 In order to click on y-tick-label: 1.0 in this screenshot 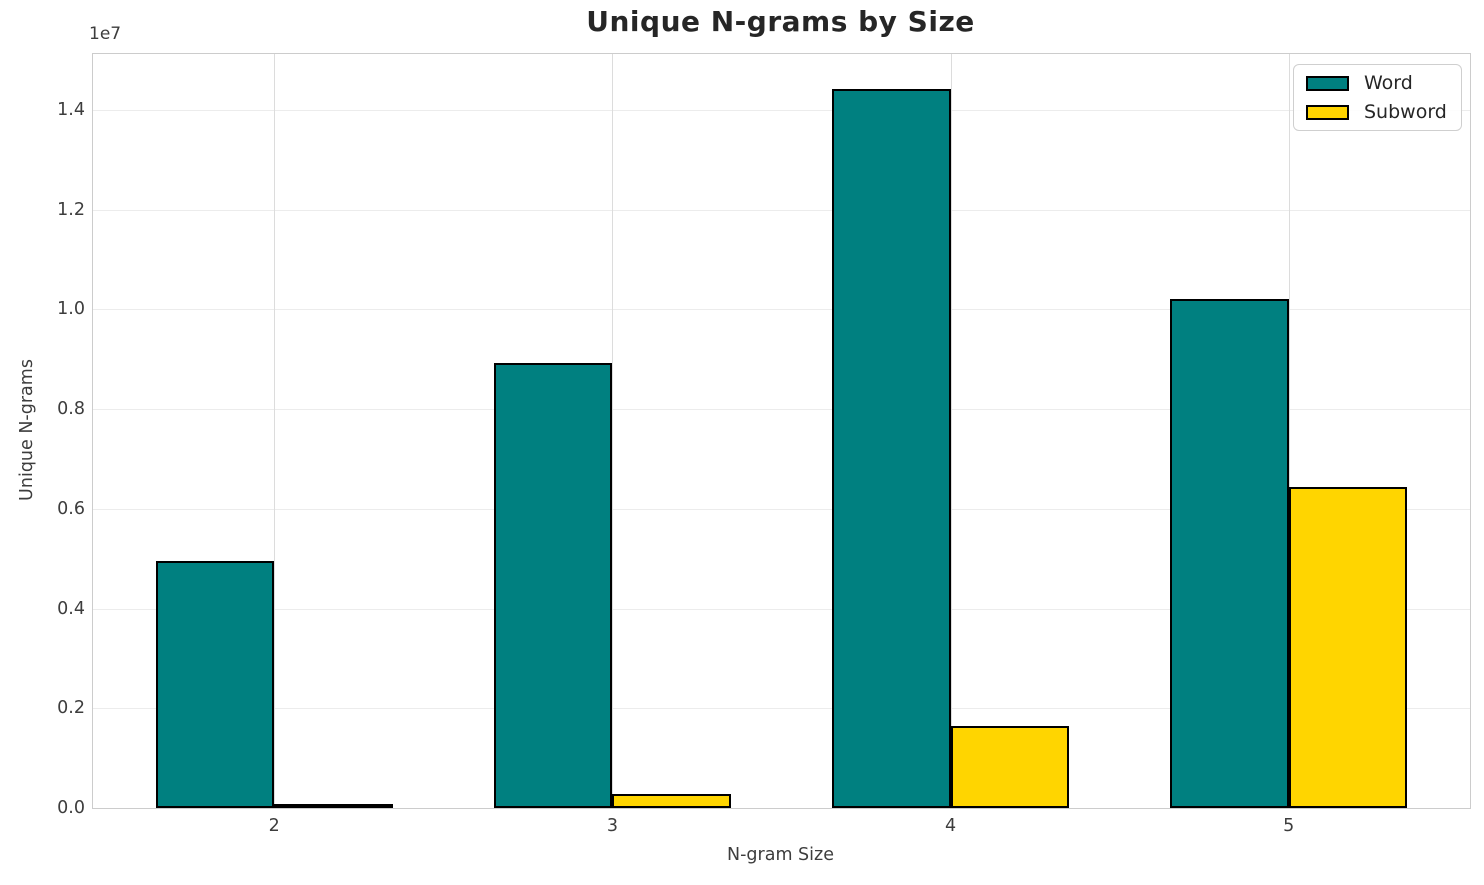, I will do `click(71, 309)`.